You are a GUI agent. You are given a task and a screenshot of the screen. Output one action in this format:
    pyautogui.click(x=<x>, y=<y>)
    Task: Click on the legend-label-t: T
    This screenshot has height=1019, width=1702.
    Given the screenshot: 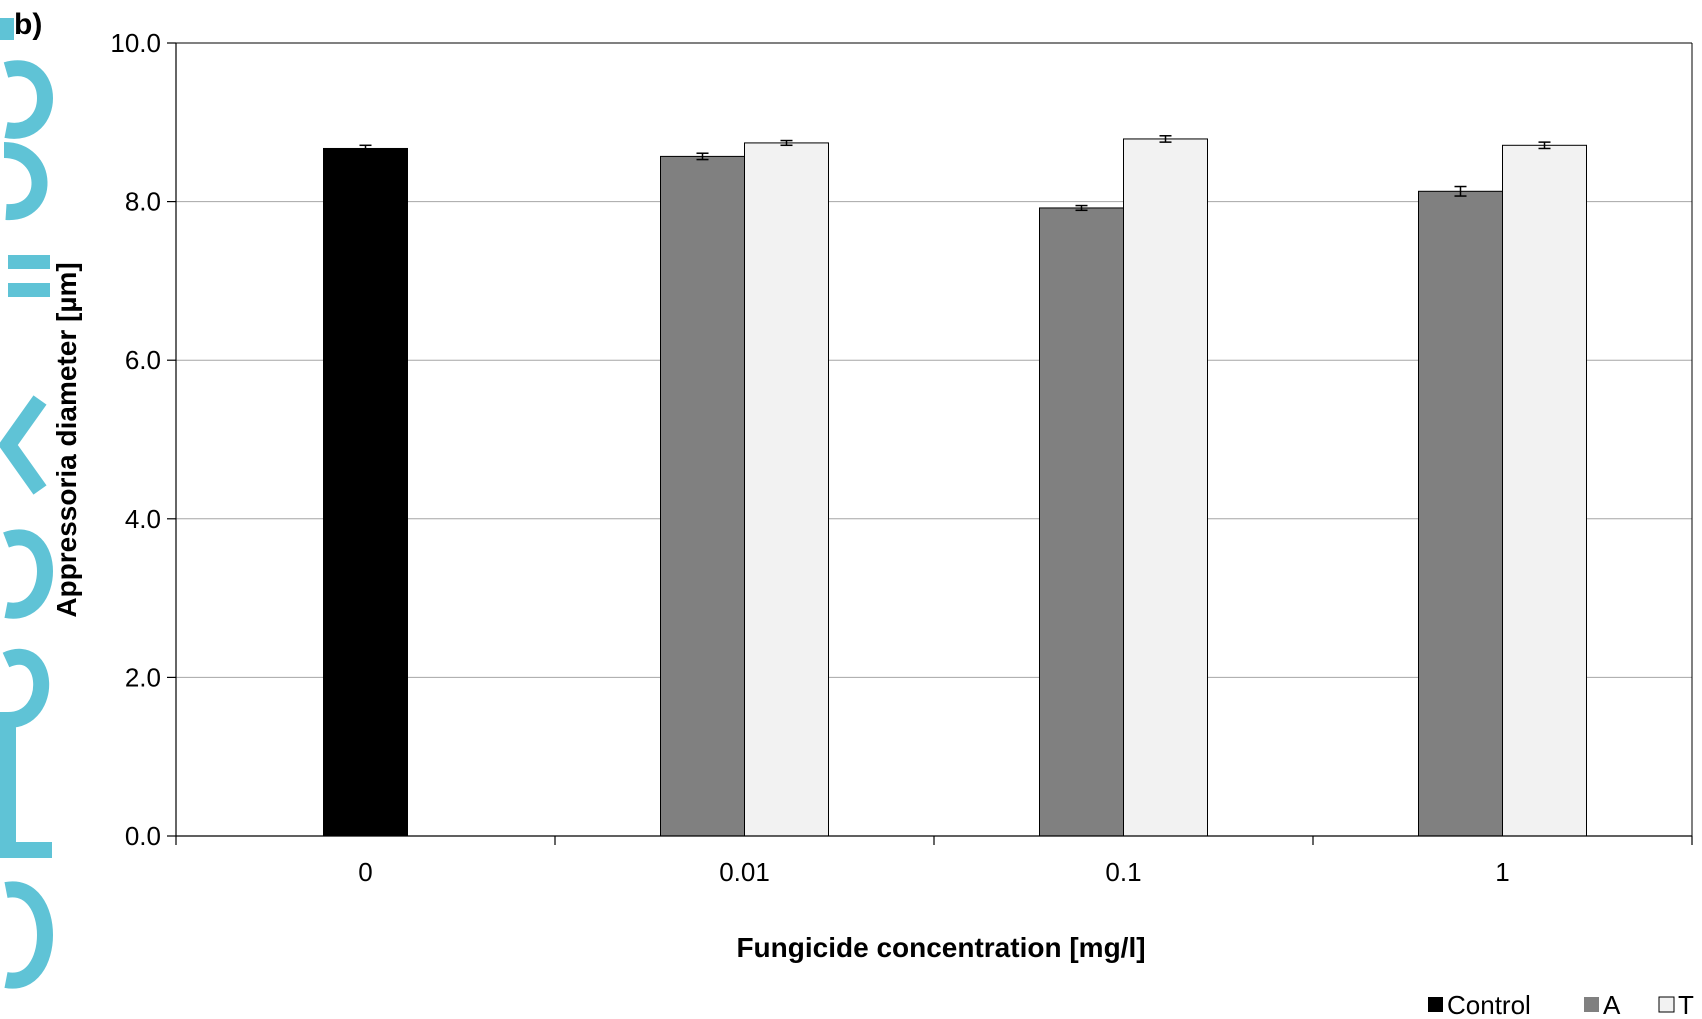 What is the action you would take?
    pyautogui.click(x=1686, y=1004)
    